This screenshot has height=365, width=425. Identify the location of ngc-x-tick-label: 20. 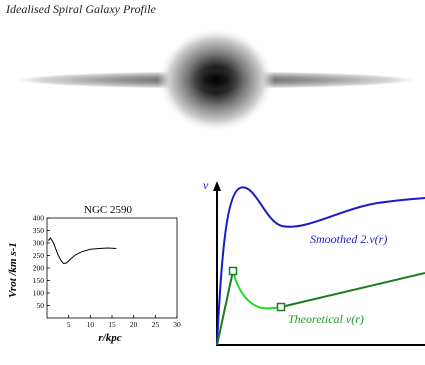
(134, 324).